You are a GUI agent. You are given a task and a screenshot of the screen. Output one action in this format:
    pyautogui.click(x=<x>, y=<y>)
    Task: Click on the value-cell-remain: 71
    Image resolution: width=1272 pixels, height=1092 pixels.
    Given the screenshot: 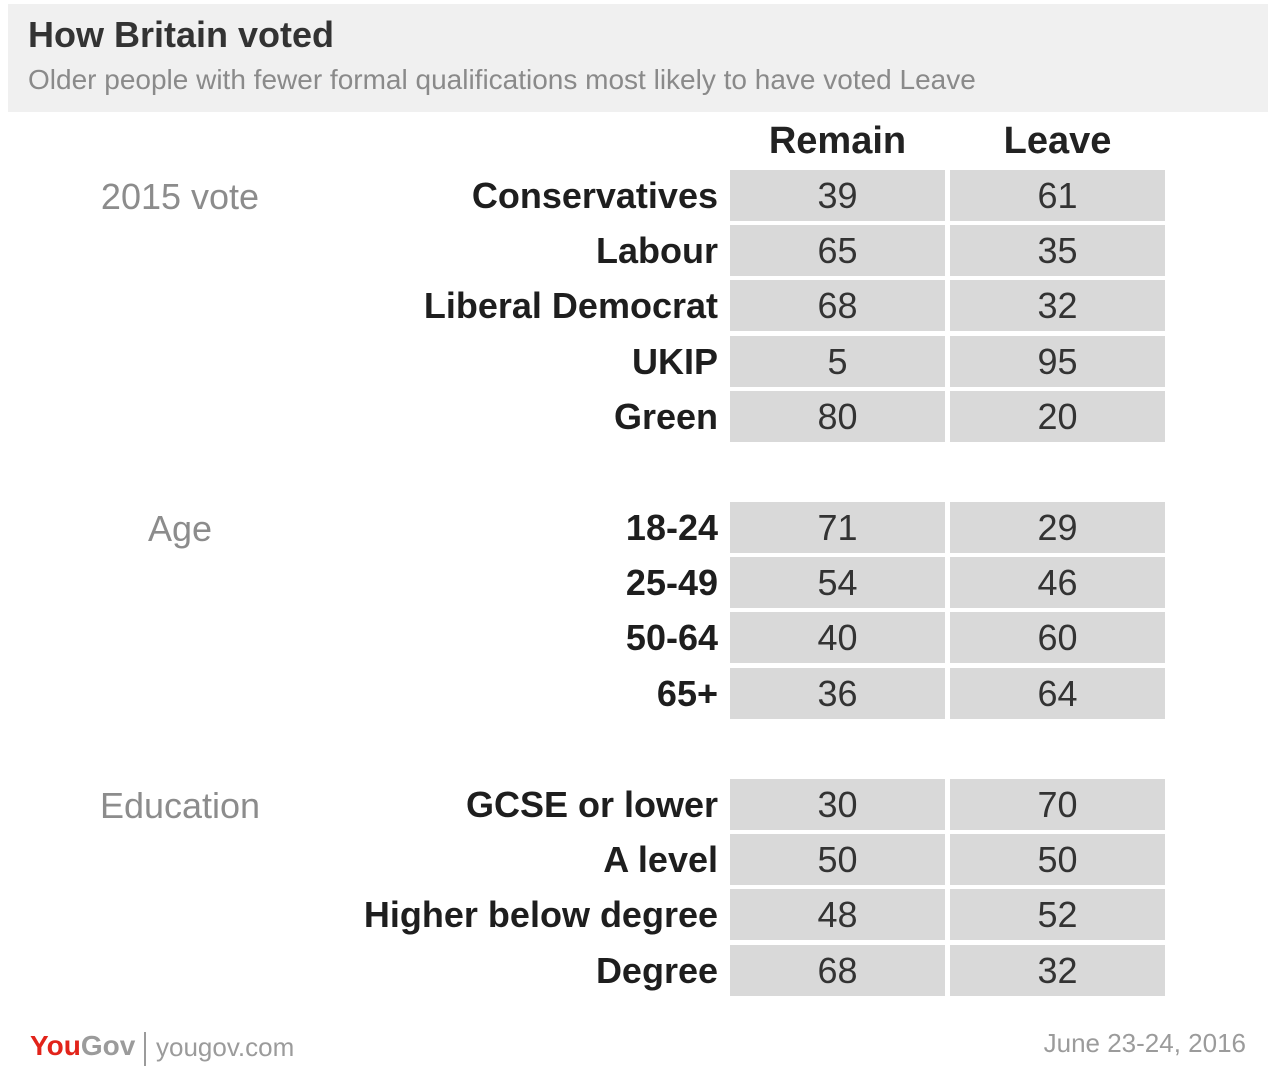 What is the action you would take?
    pyautogui.click(x=837, y=527)
    